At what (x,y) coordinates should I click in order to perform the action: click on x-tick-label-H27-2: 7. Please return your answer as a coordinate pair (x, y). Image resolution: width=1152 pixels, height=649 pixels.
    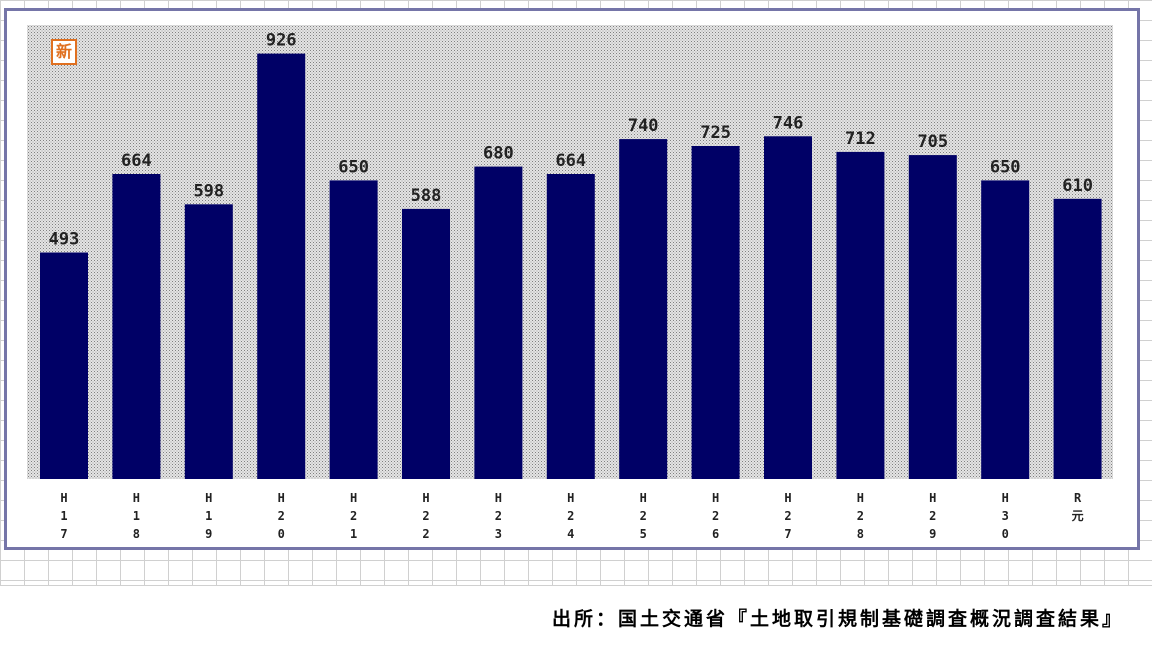
    Looking at the image, I should click on (787, 534).